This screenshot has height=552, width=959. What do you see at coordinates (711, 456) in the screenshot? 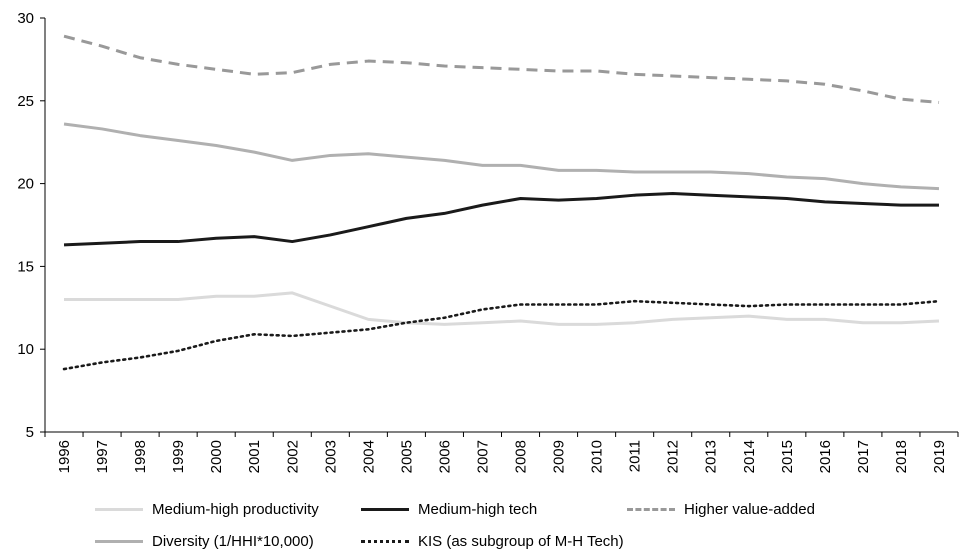
I see `x-tick-label: 2013` at bounding box center [711, 456].